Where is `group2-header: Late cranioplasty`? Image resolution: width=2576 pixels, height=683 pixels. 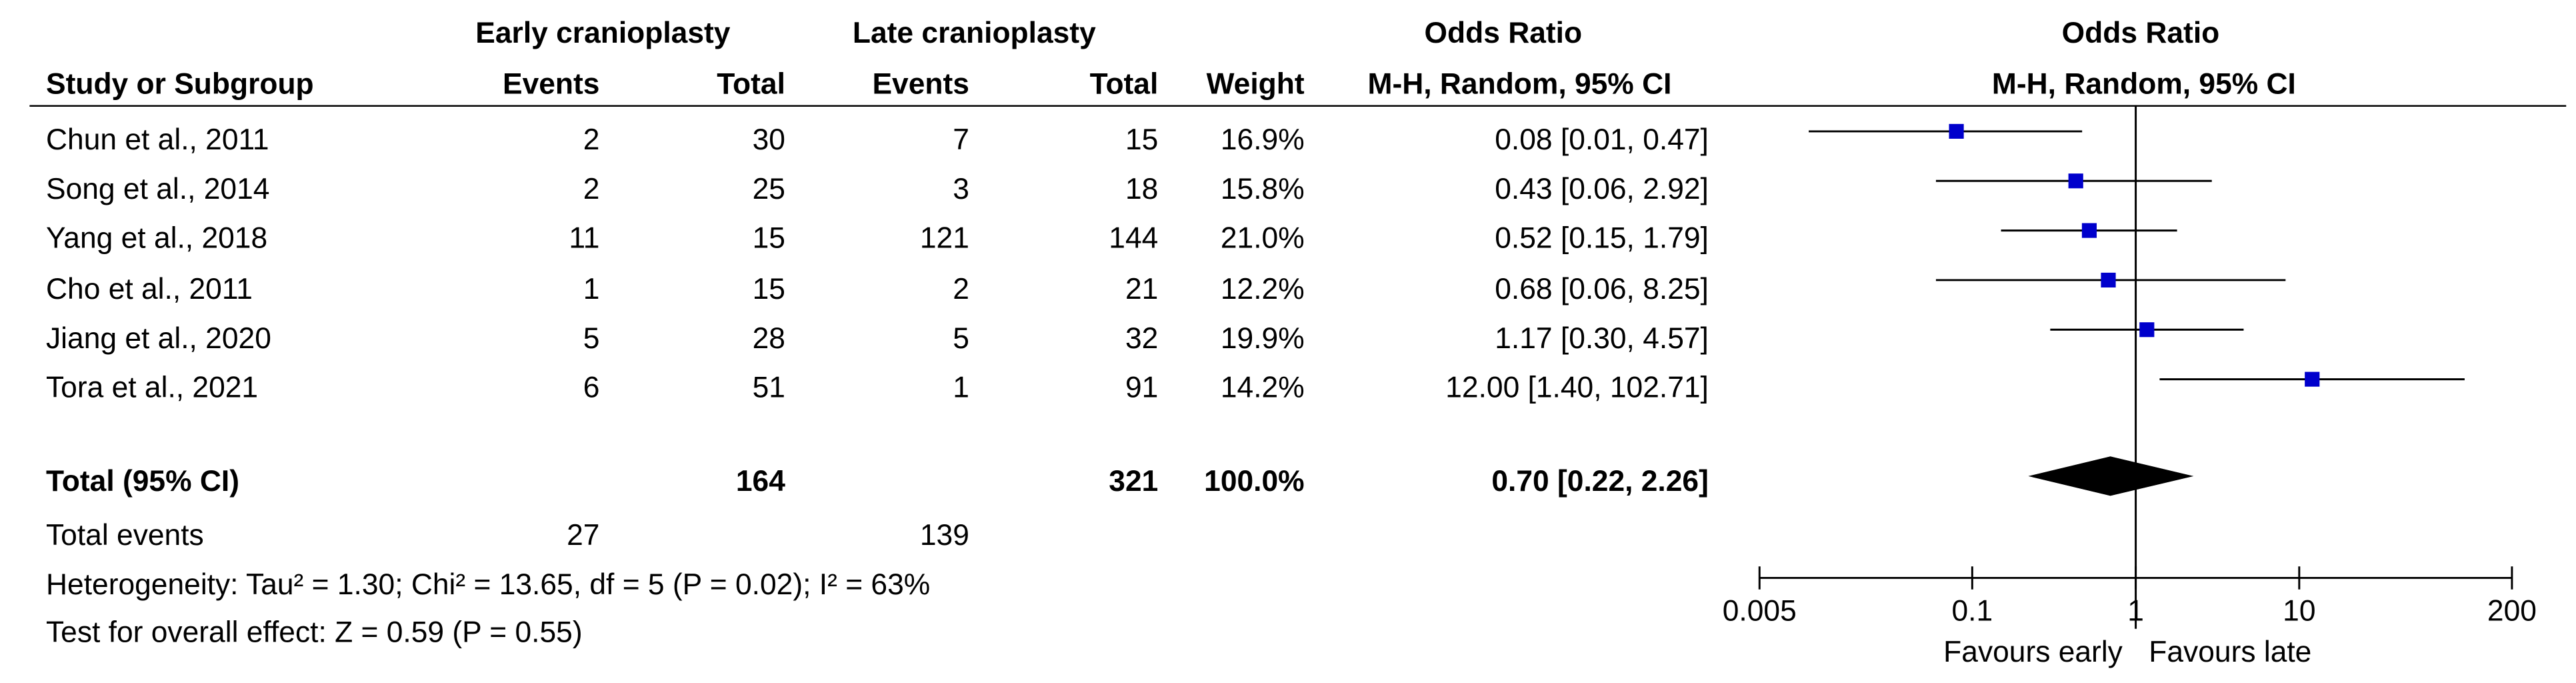
group2-header: Late cranioplasty is located at coordinates (974, 32).